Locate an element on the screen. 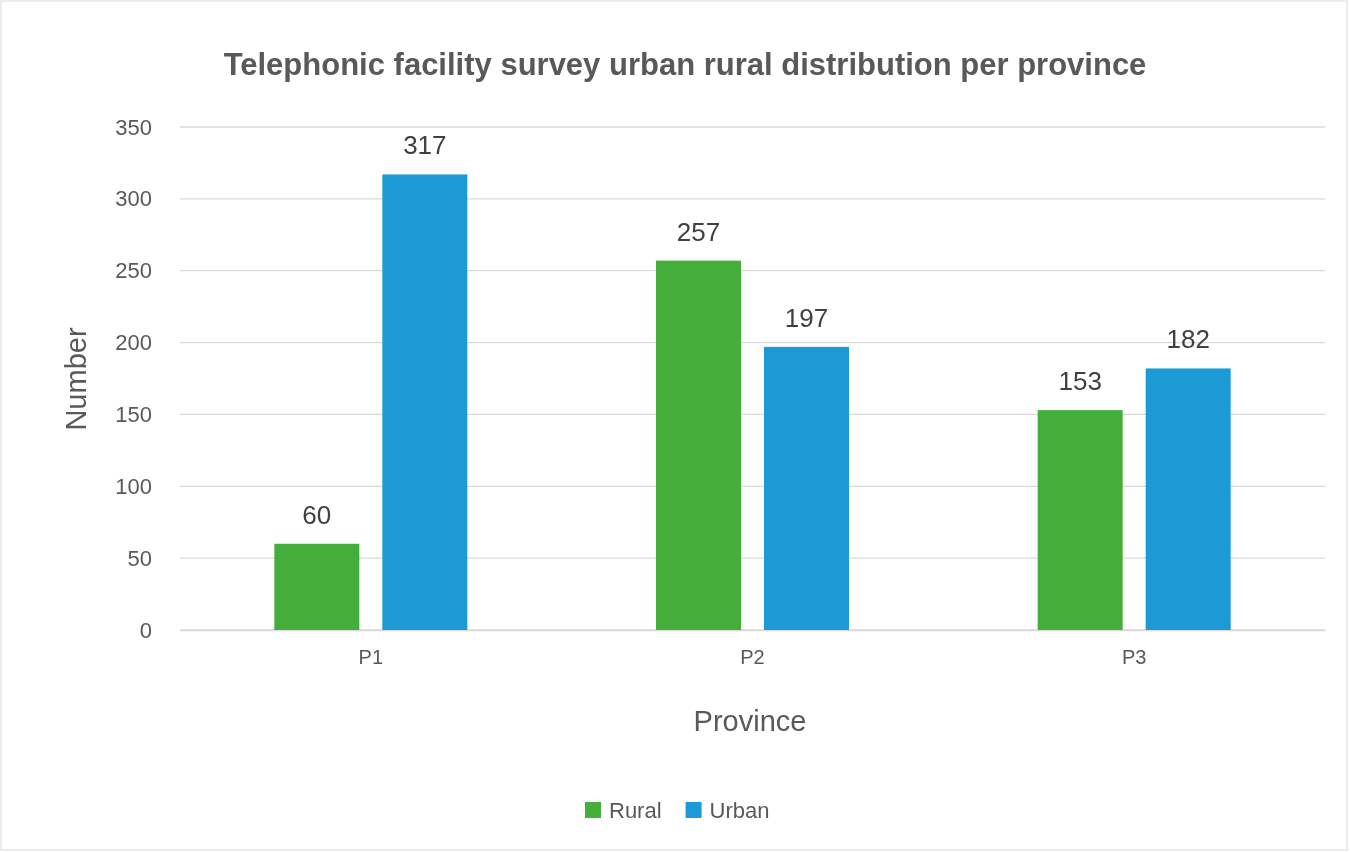 This screenshot has height=852, width=1350. legend-label: Rural is located at coordinates (635, 810).